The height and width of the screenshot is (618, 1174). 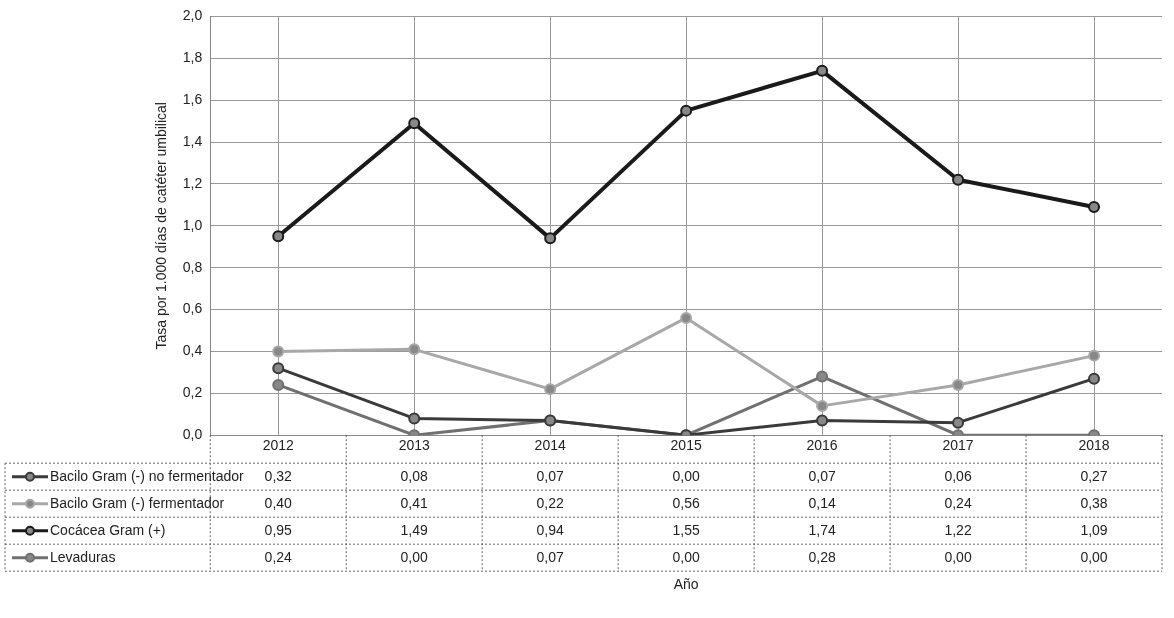 I want to click on data-label: 1,22, so click(x=958, y=529).